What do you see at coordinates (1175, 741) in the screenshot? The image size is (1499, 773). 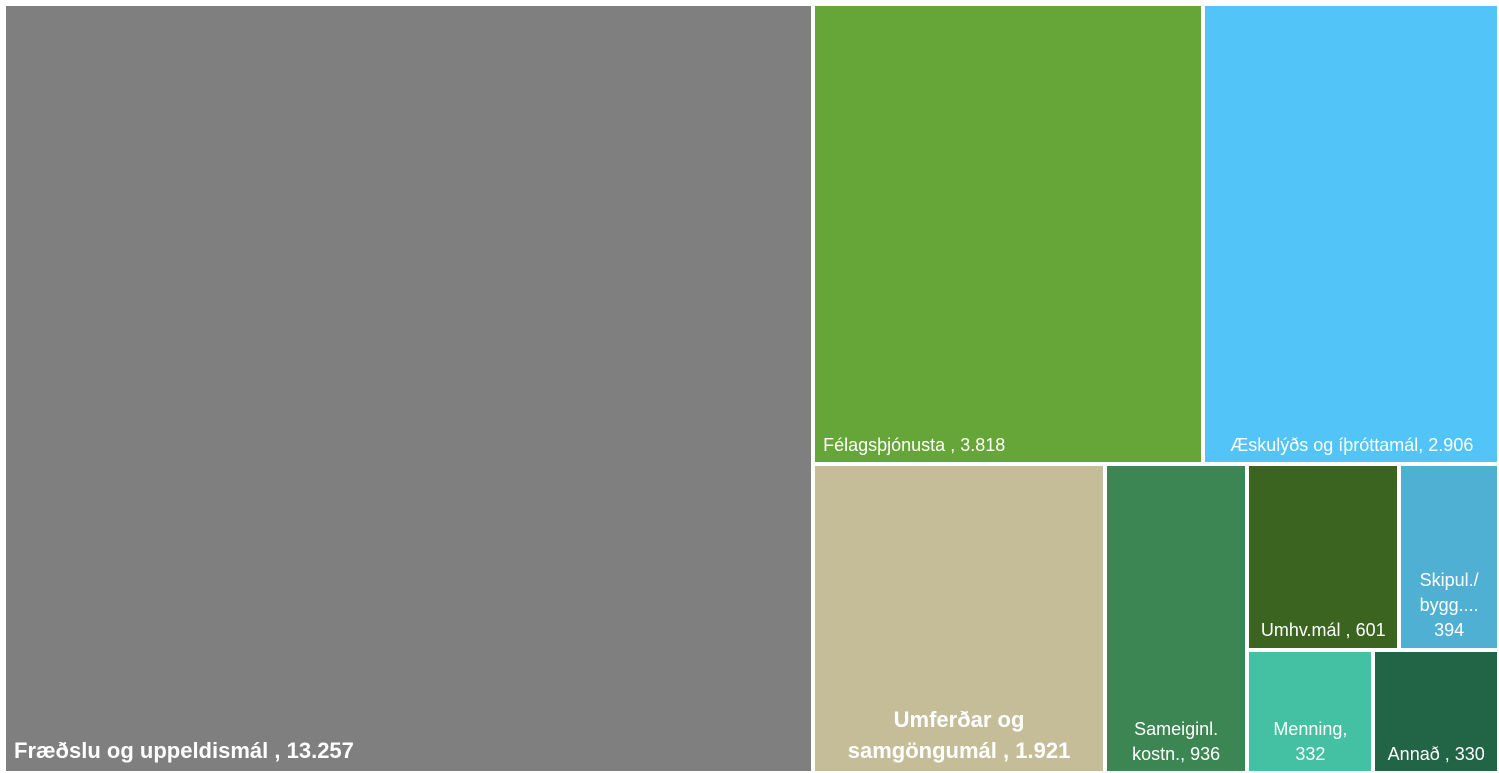 I see `category-label: Sameiginl. kostn.,` at bounding box center [1175, 741].